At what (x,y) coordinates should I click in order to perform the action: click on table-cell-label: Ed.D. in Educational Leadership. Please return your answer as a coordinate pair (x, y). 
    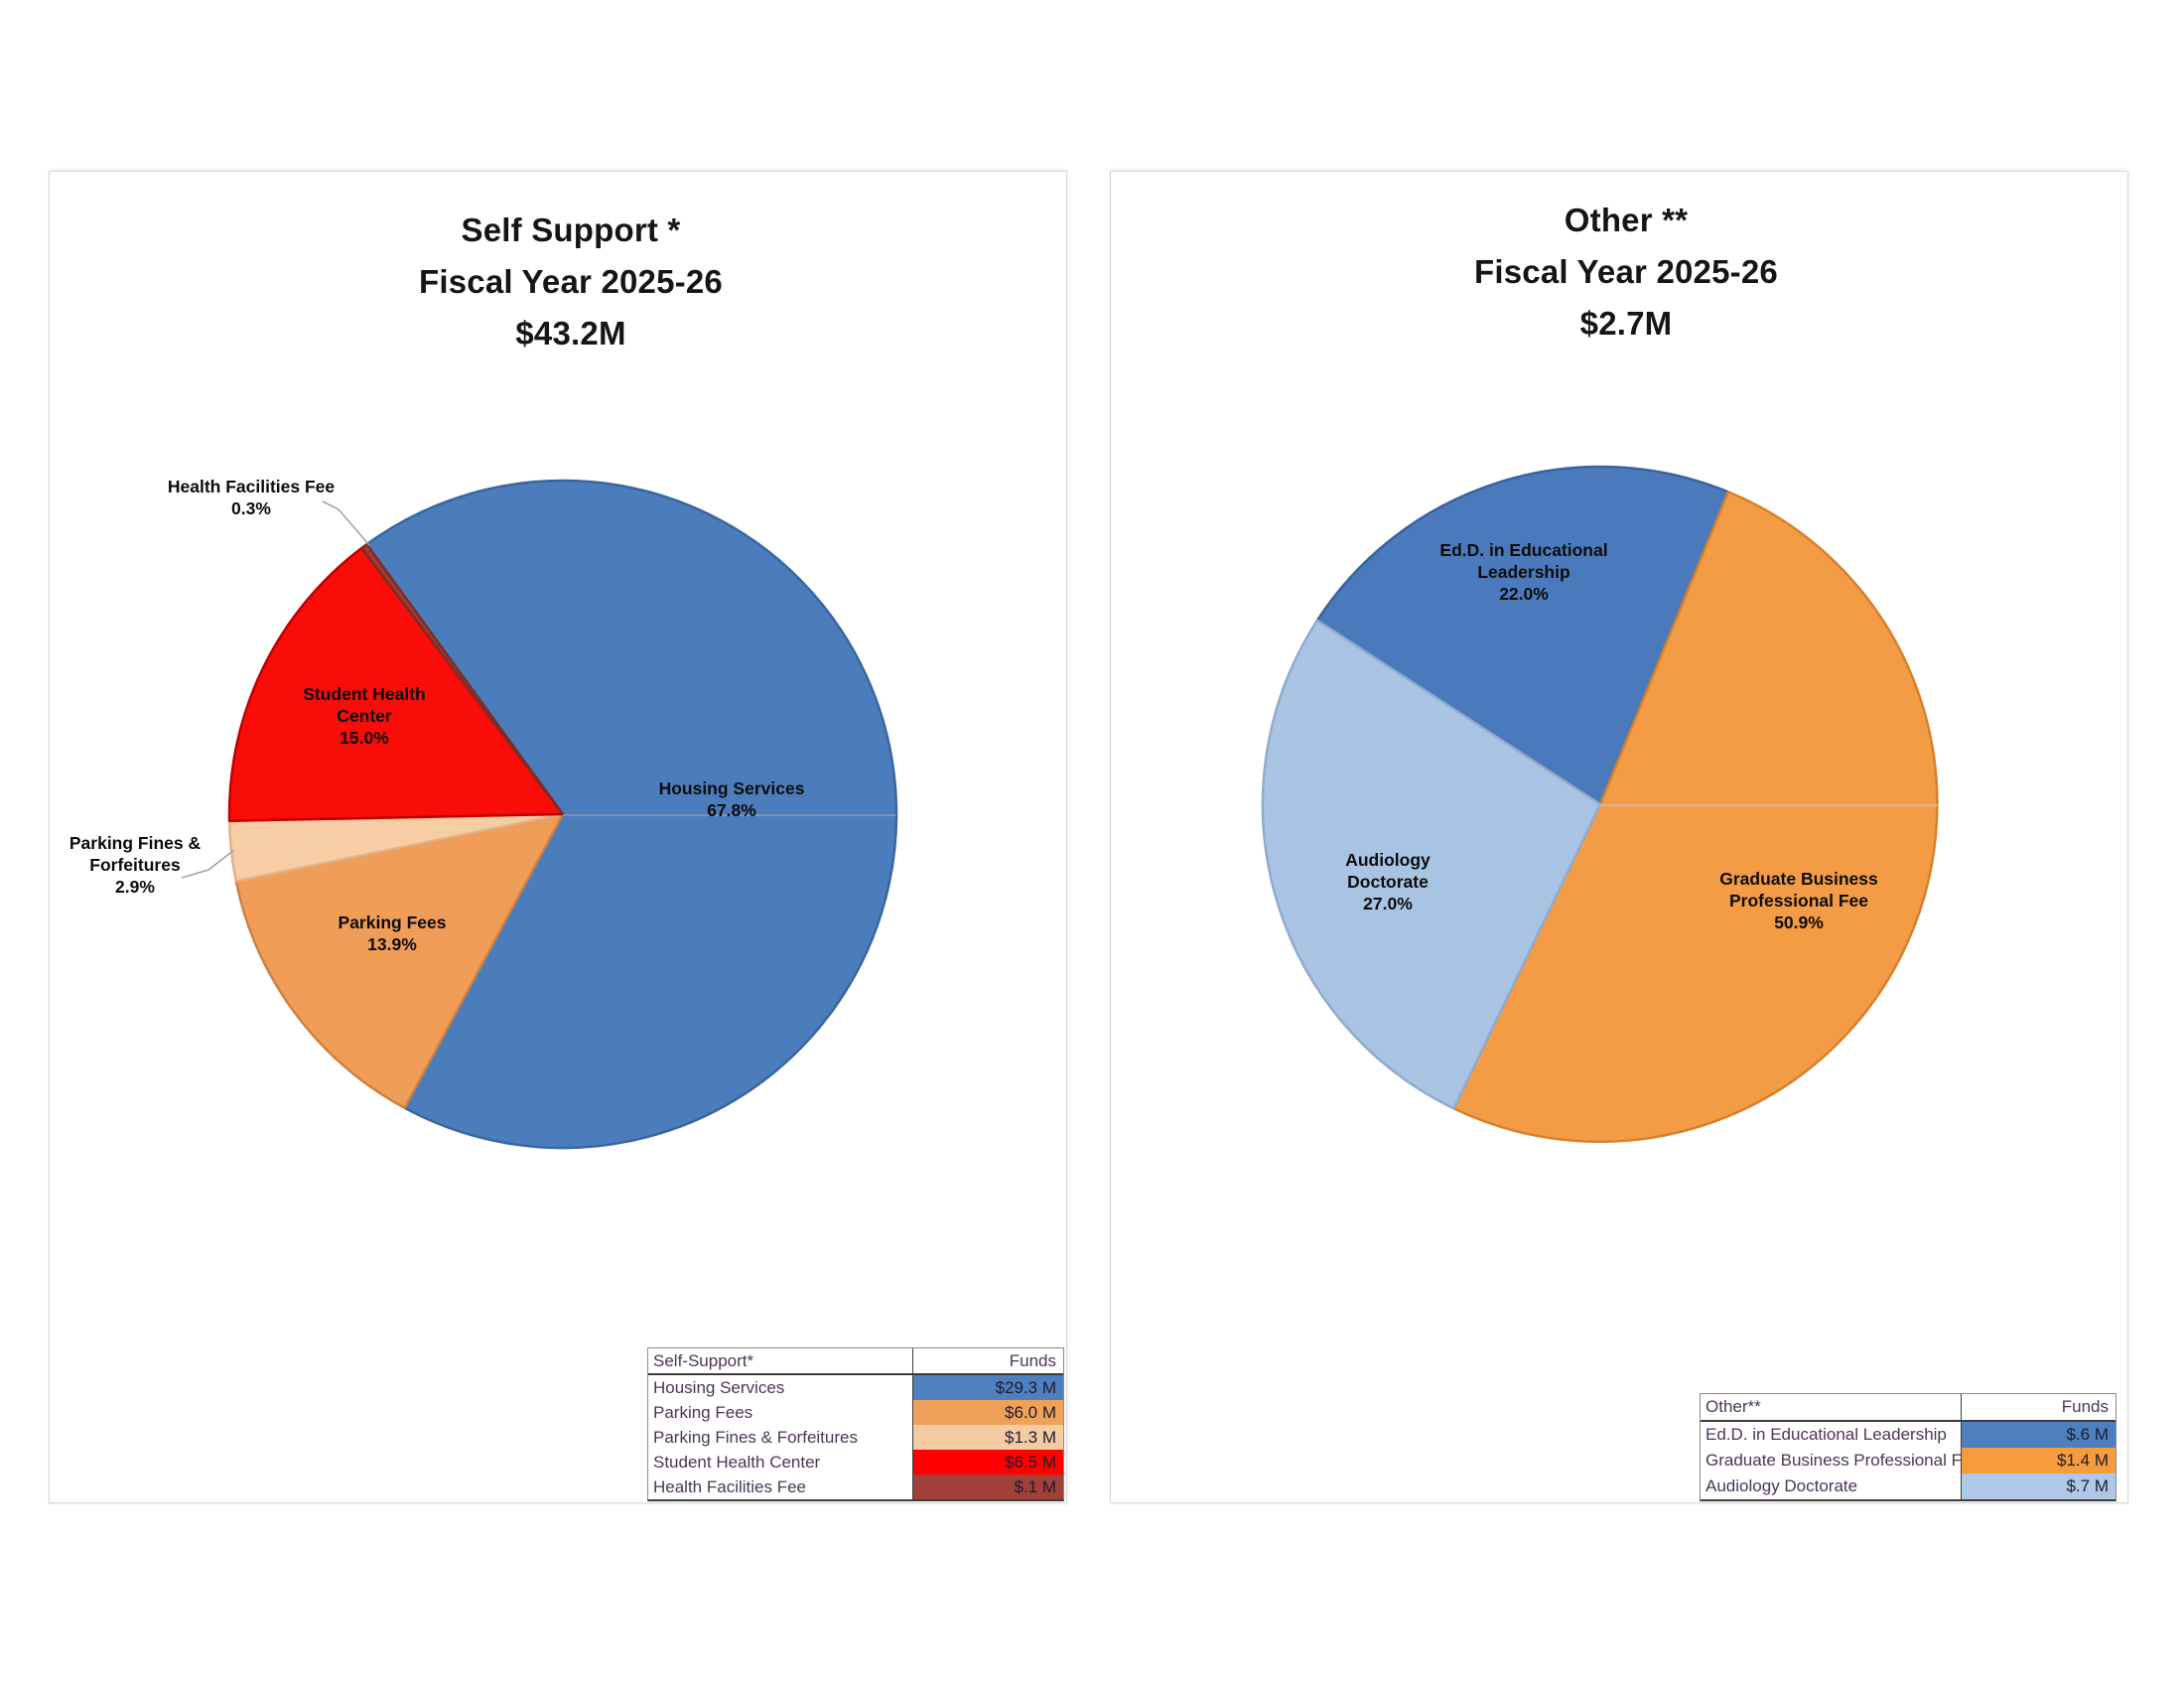
    Looking at the image, I should click on (1831, 1435).